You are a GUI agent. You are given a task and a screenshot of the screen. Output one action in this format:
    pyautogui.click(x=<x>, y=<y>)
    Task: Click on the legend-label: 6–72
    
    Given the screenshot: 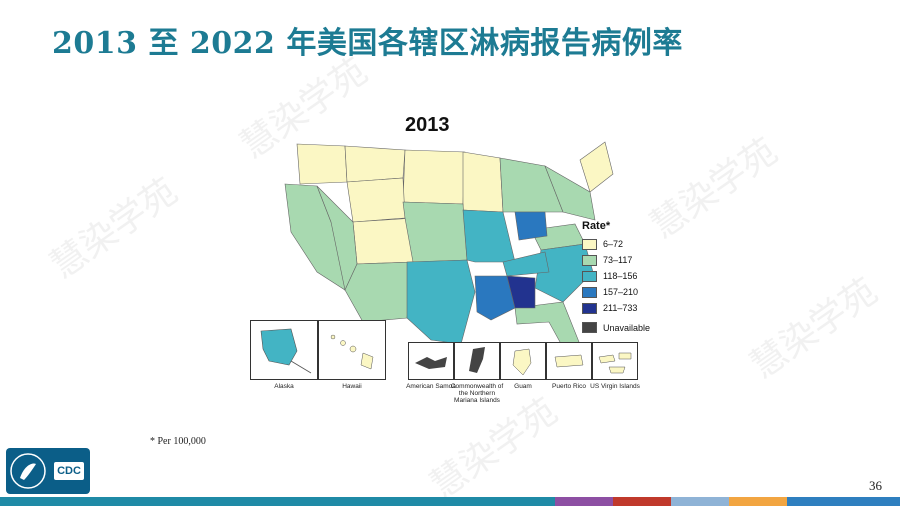 What is the action you would take?
    pyautogui.click(x=613, y=244)
    